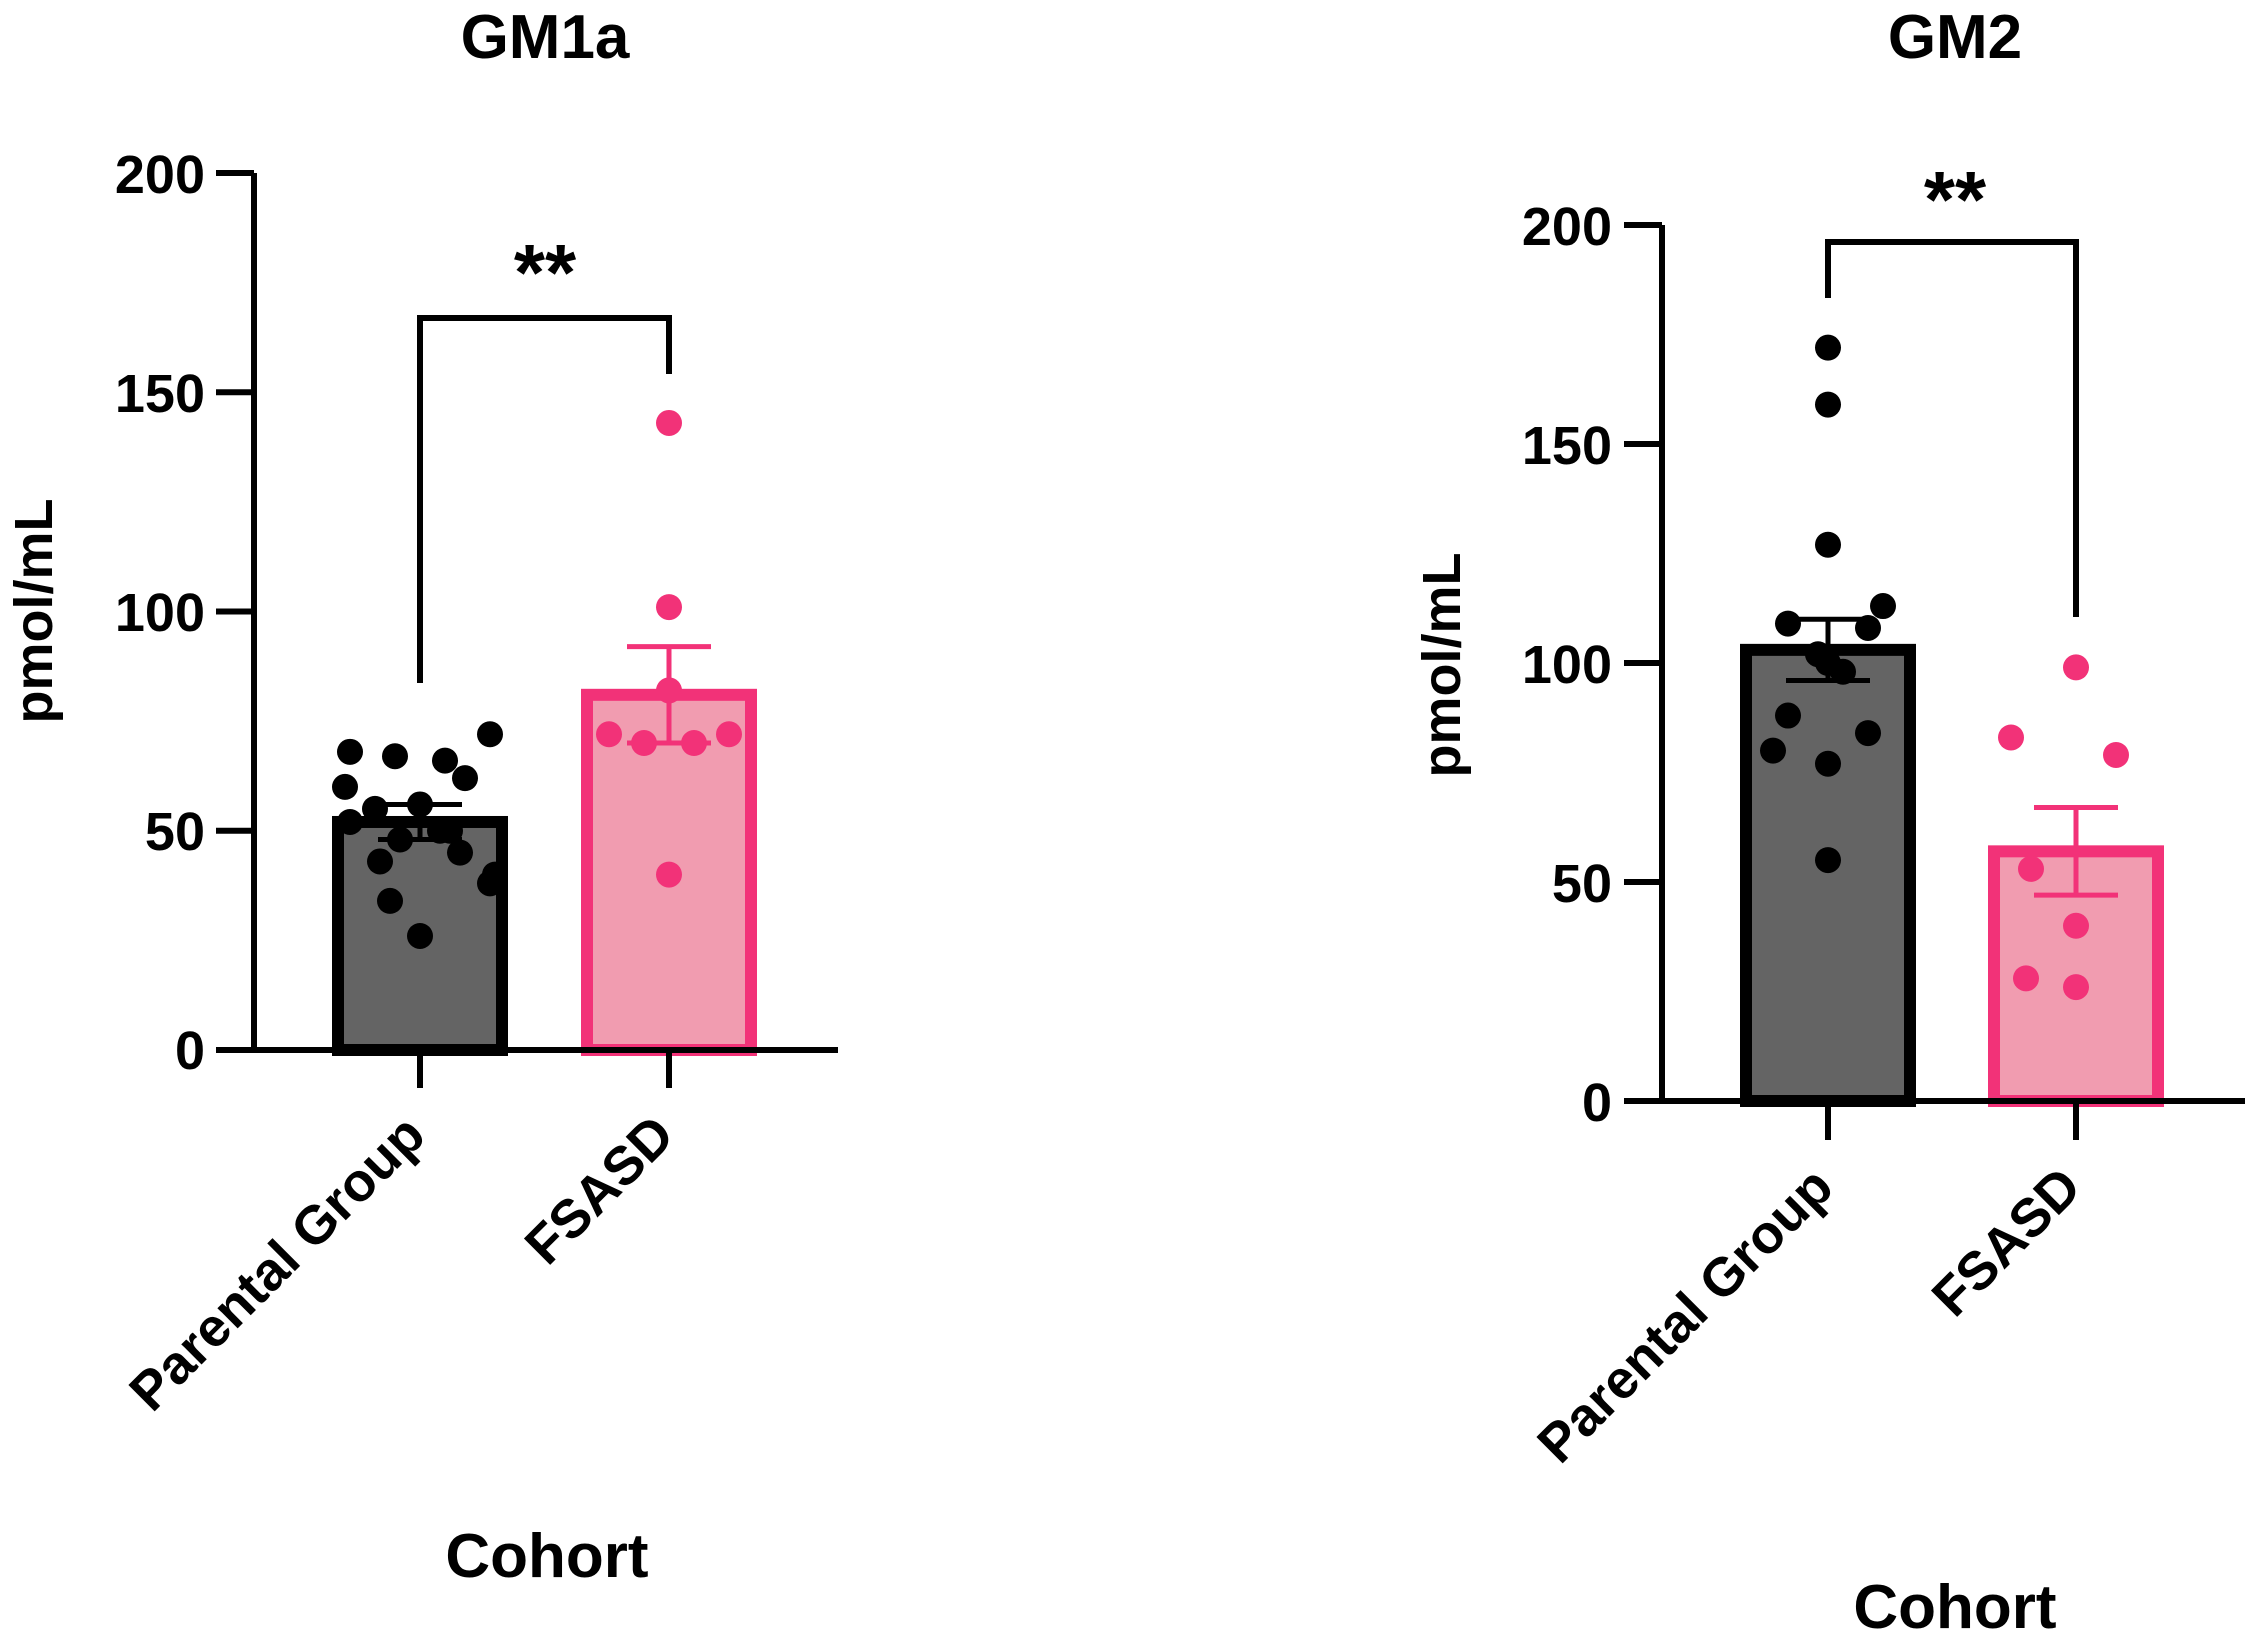 Image resolution: width=2245 pixels, height=1634 pixels. What do you see at coordinates (545, 37) in the screenshot?
I see `chart-title: GM1a` at bounding box center [545, 37].